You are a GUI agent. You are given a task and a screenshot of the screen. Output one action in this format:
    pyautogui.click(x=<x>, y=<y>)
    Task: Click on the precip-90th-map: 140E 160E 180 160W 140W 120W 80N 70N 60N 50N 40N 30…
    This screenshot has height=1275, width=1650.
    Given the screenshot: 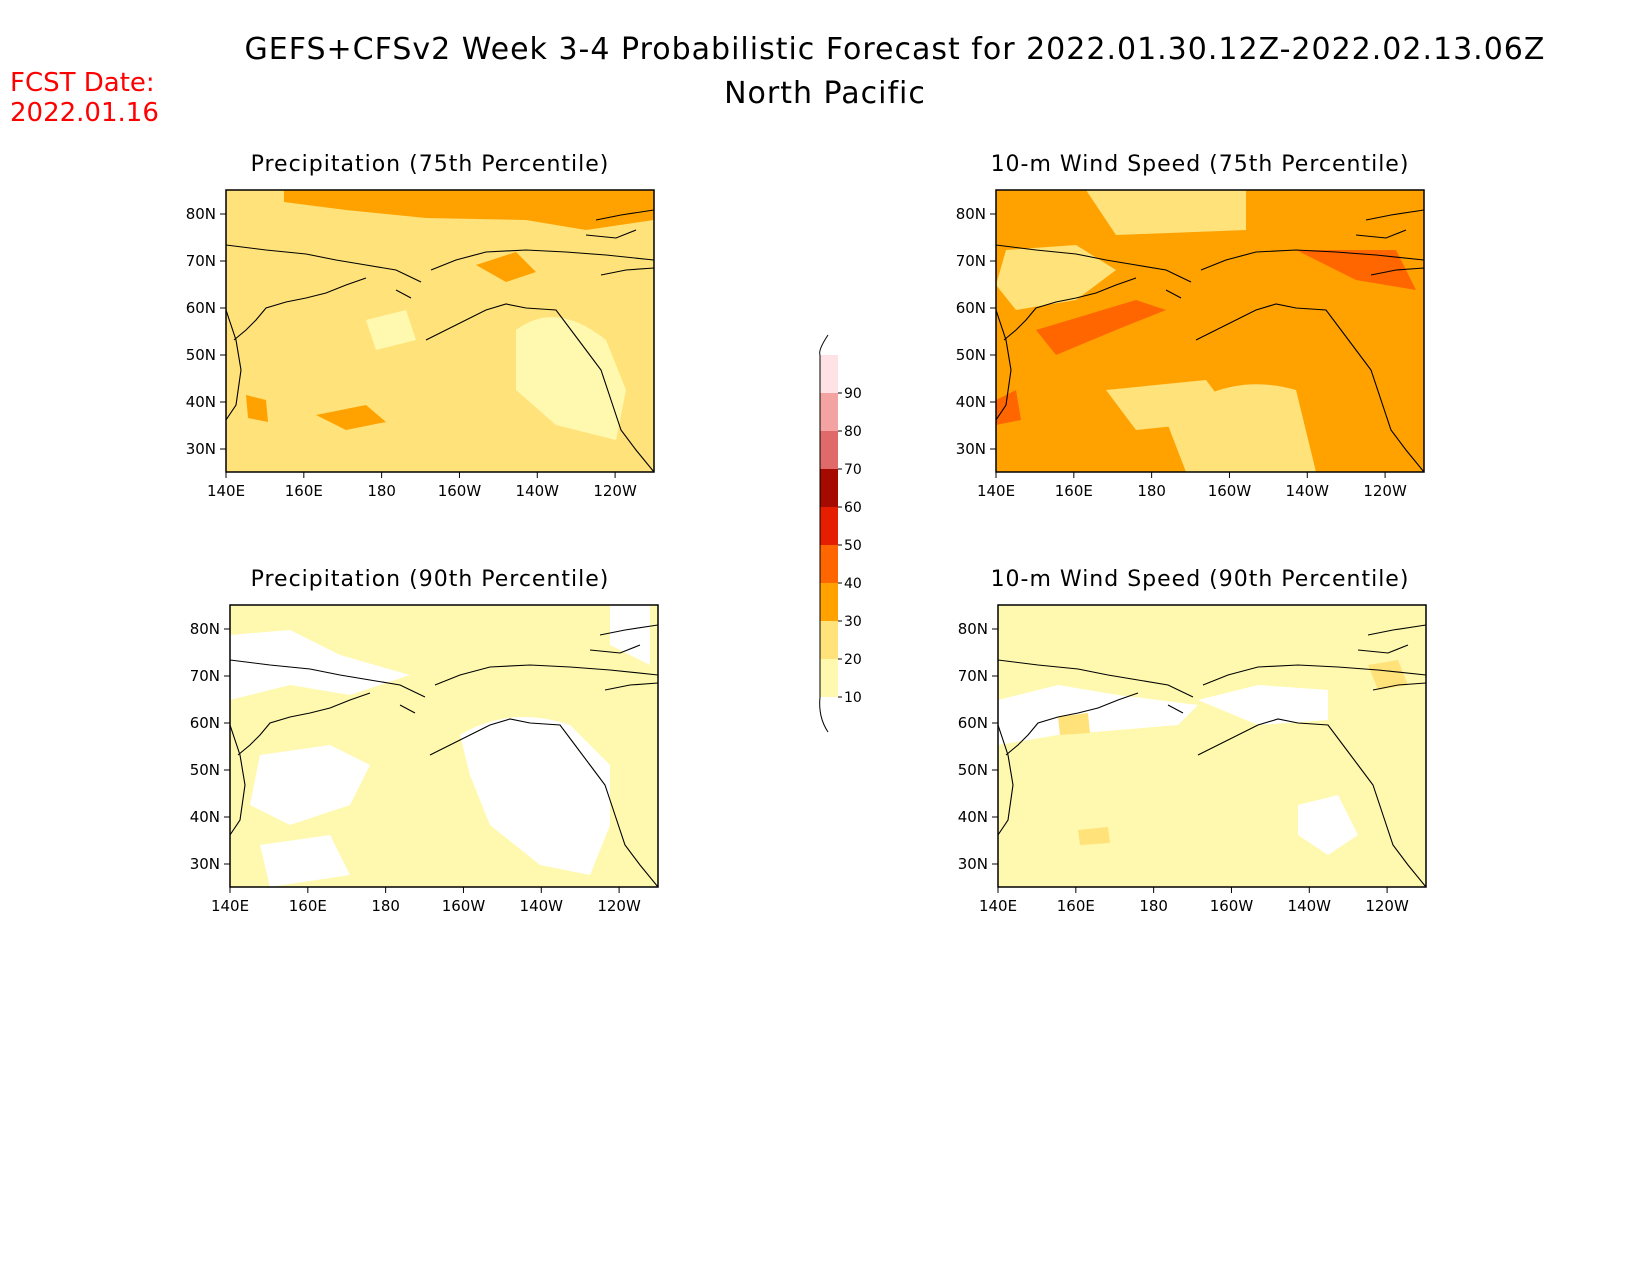 What is the action you would take?
    pyautogui.click(x=424, y=759)
    